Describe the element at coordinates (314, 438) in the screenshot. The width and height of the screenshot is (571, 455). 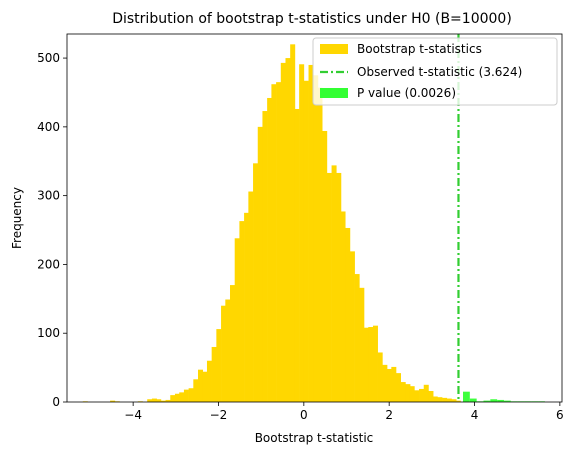
I see `x-axis-label: Bootstrap t-statistic` at that location.